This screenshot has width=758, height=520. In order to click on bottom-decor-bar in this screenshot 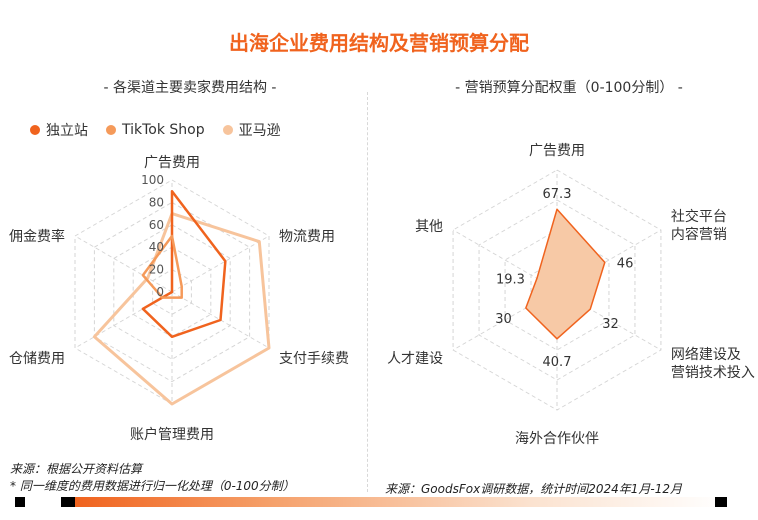, I will do `click(379, 502)`.